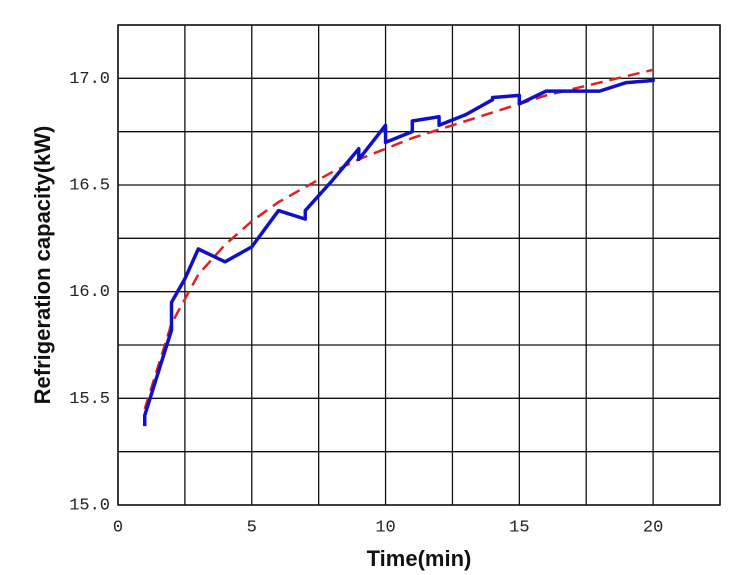  Describe the element at coordinates (653, 527) in the screenshot. I see `x-tick-label: 20` at that location.